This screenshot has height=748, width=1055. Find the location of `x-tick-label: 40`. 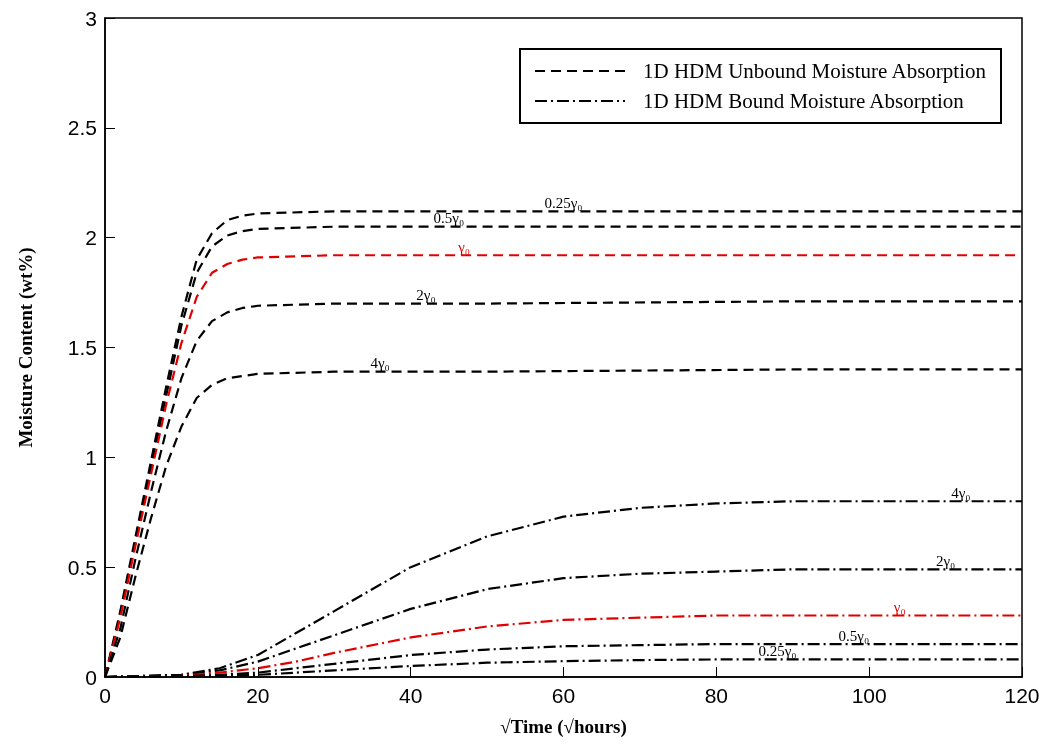

x-tick-label: 40 is located at coordinates (410, 695).